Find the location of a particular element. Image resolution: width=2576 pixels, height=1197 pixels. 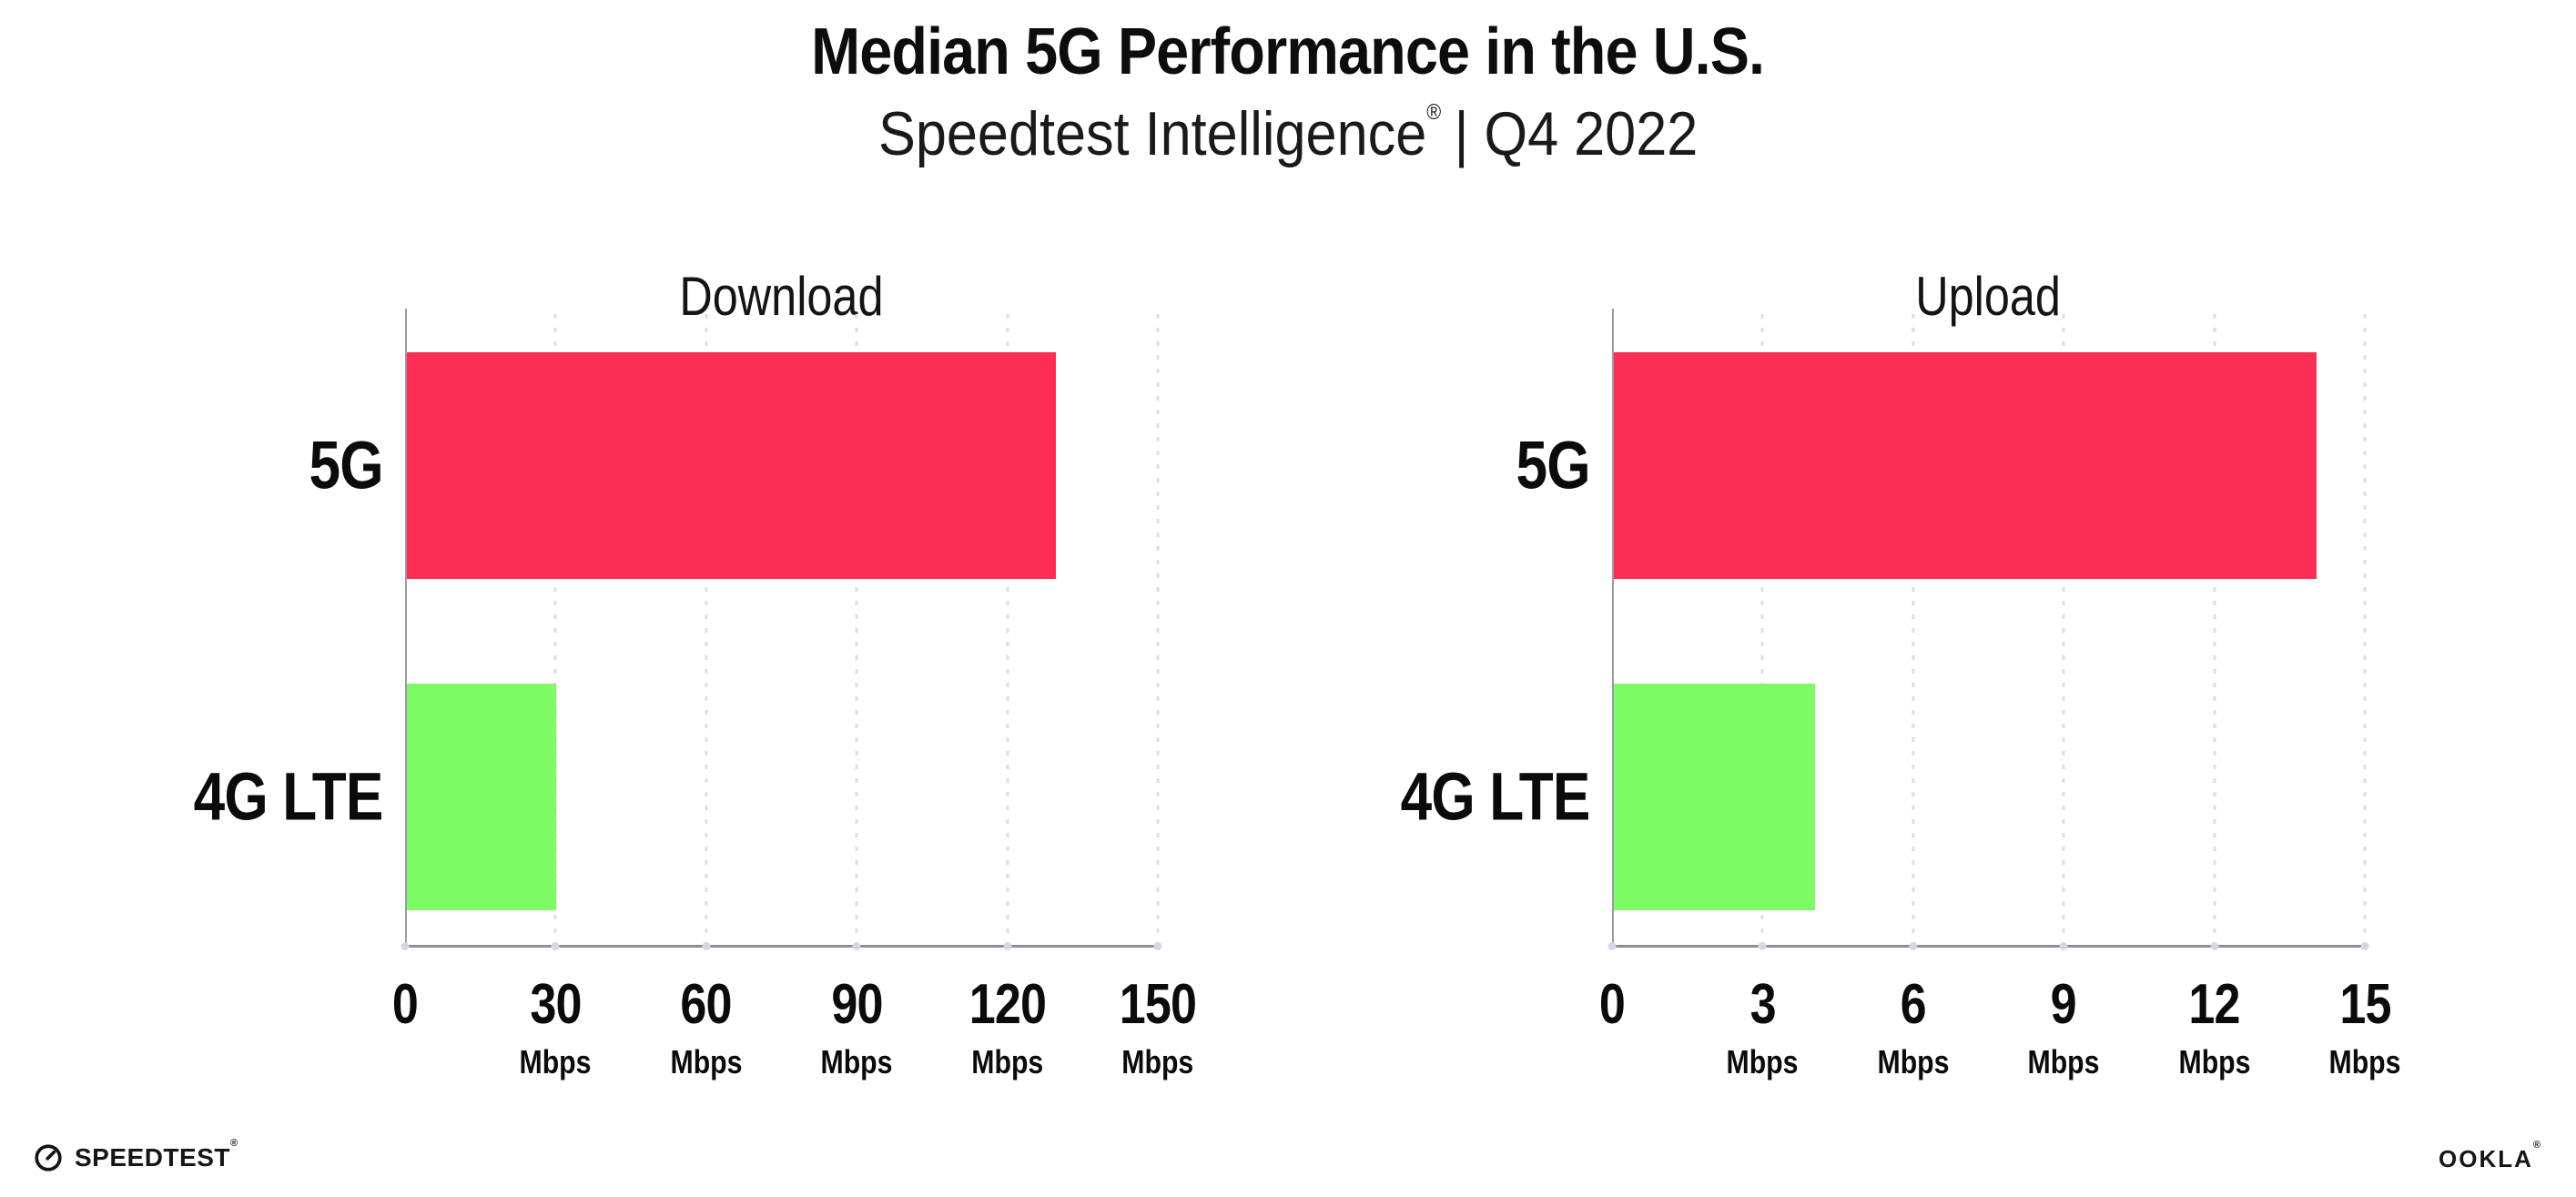

x-tick-label: 60 Mbps is located at coordinates (706, 1028).